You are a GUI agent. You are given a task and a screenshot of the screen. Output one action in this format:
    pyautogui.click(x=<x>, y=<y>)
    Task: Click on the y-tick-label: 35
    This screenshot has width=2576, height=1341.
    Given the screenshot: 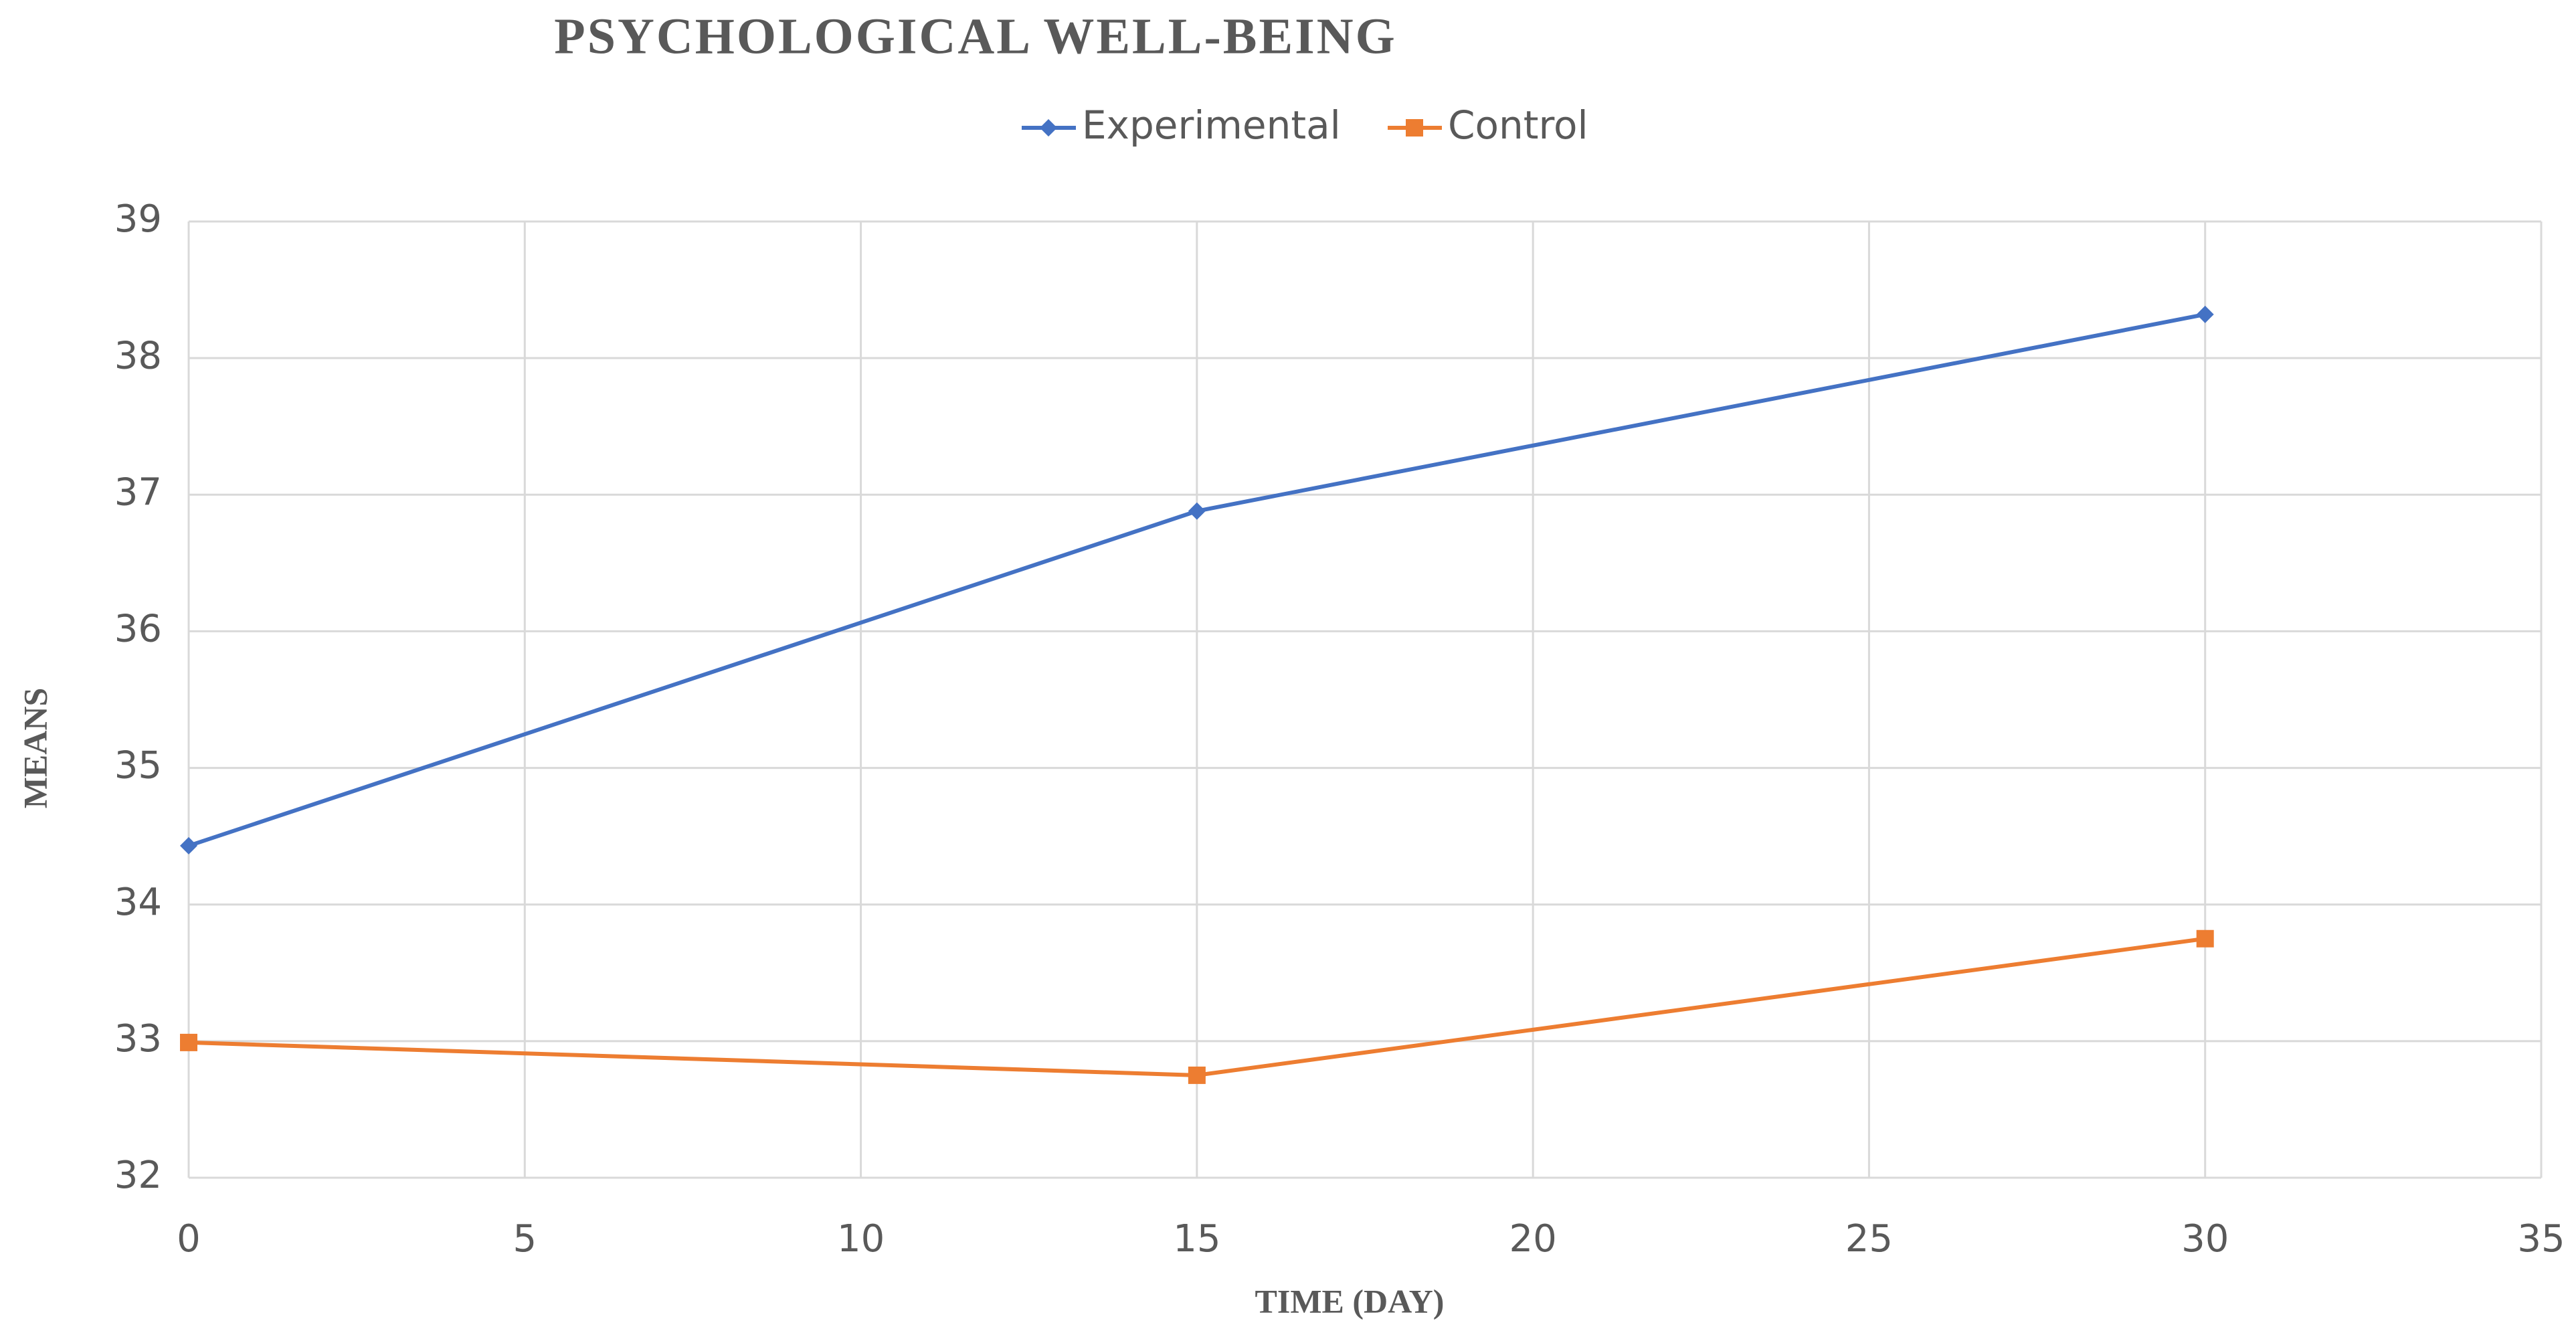 What is the action you would take?
    pyautogui.click(x=138, y=766)
    